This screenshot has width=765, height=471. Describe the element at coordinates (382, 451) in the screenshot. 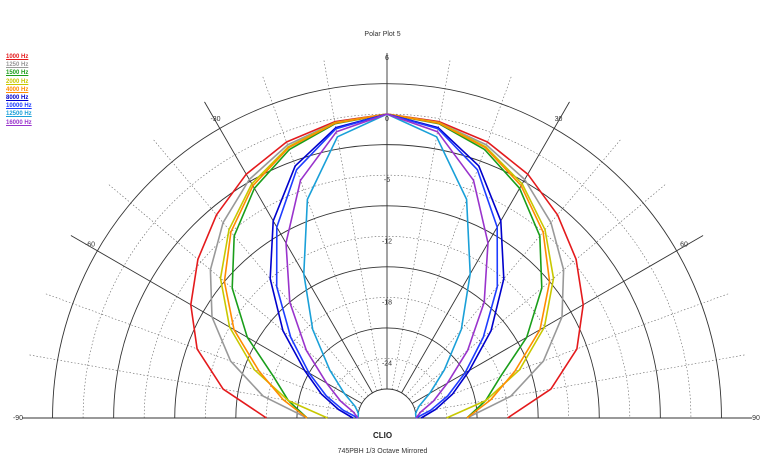

I see `caption: 745PBH 1/3 Octave Mirrored` at that location.